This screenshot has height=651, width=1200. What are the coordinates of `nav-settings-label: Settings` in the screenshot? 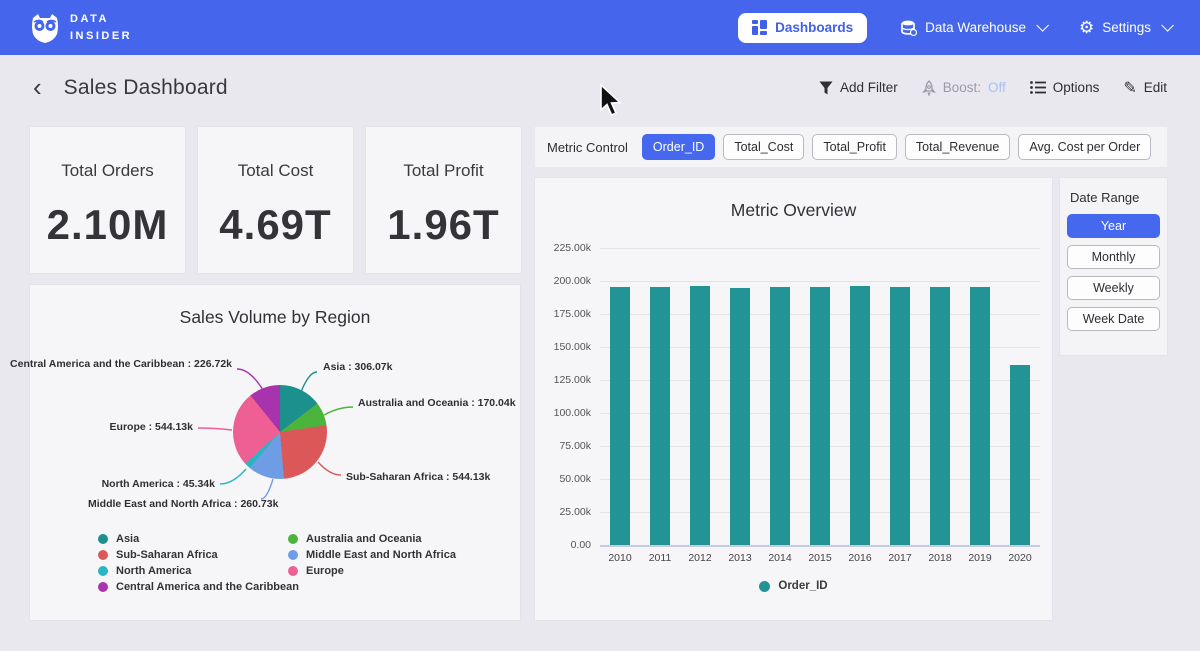 It's located at (1126, 27).